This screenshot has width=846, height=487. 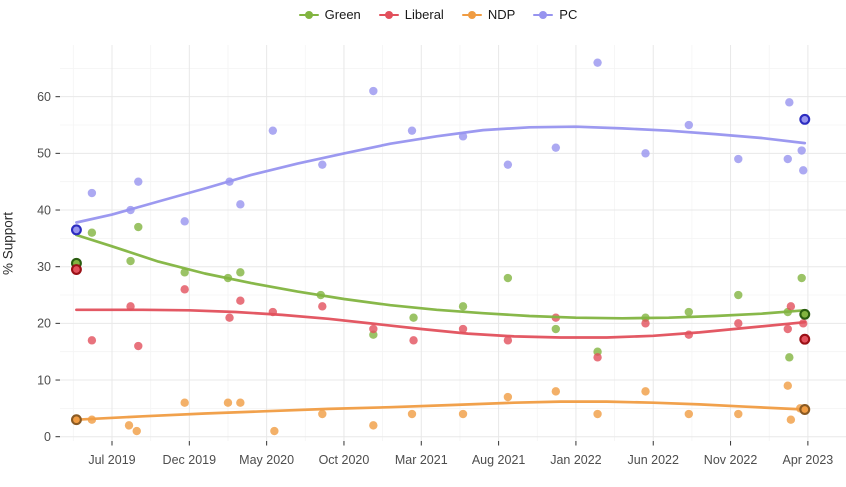 What do you see at coordinates (555, 14) in the screenshot?
I see `legend-item-pc: PC` at bounding box center [555, 14].